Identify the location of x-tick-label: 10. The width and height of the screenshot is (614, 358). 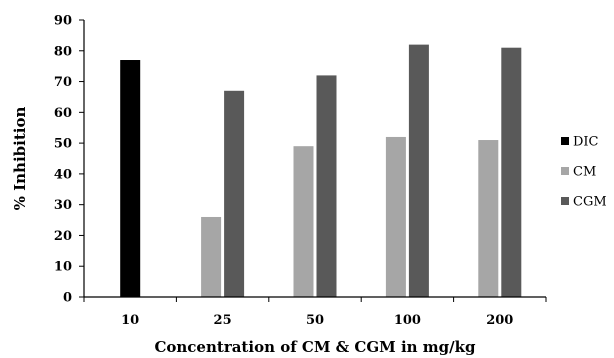
(130, 320).